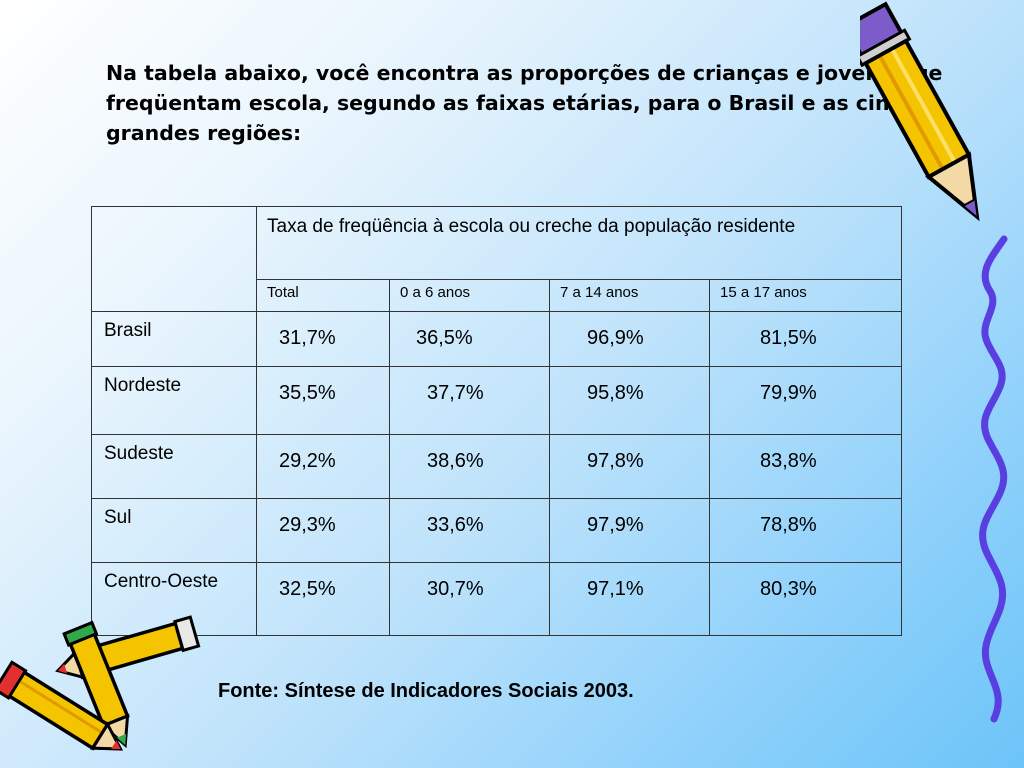 Image resolution: width=1024 pixels, height=768 pixels. What do you see at coordinates (993, 479) in the screenshot?
I see `squiggle-line` at bounding box center [993, 479].